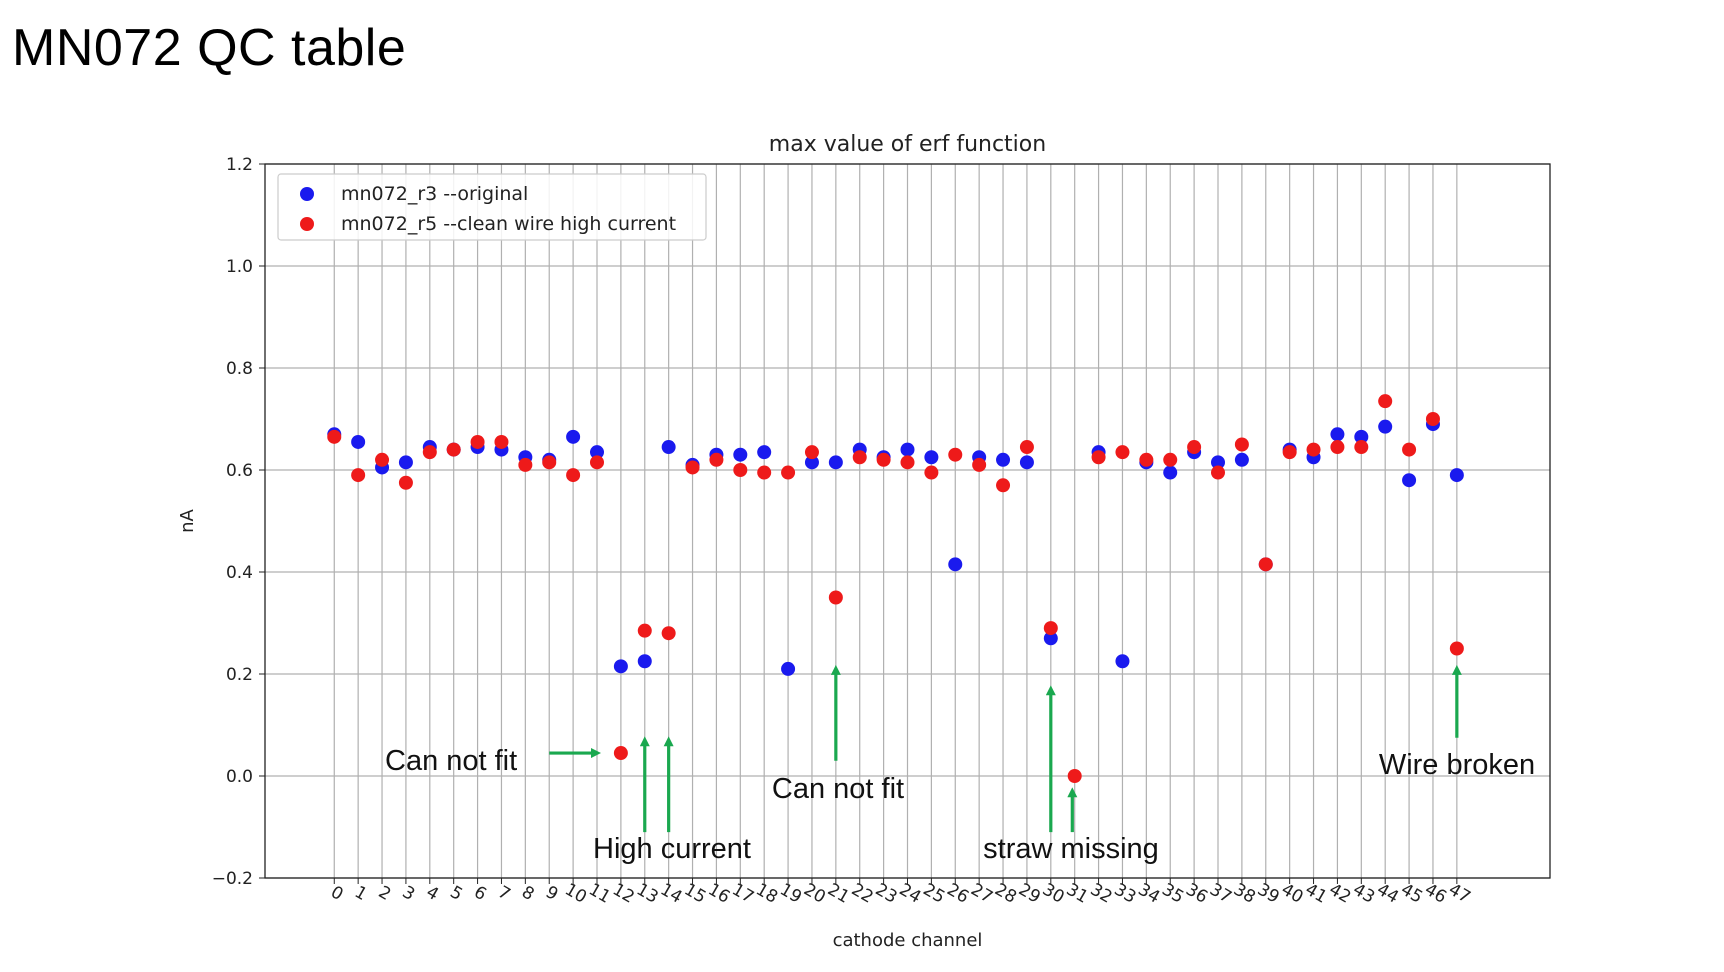 The image size is (1724, 972). What do you see at coordinates (1125, 894) in the screenshot?
I see `x-tick-label: 33` at bounding box center [1125, 894].